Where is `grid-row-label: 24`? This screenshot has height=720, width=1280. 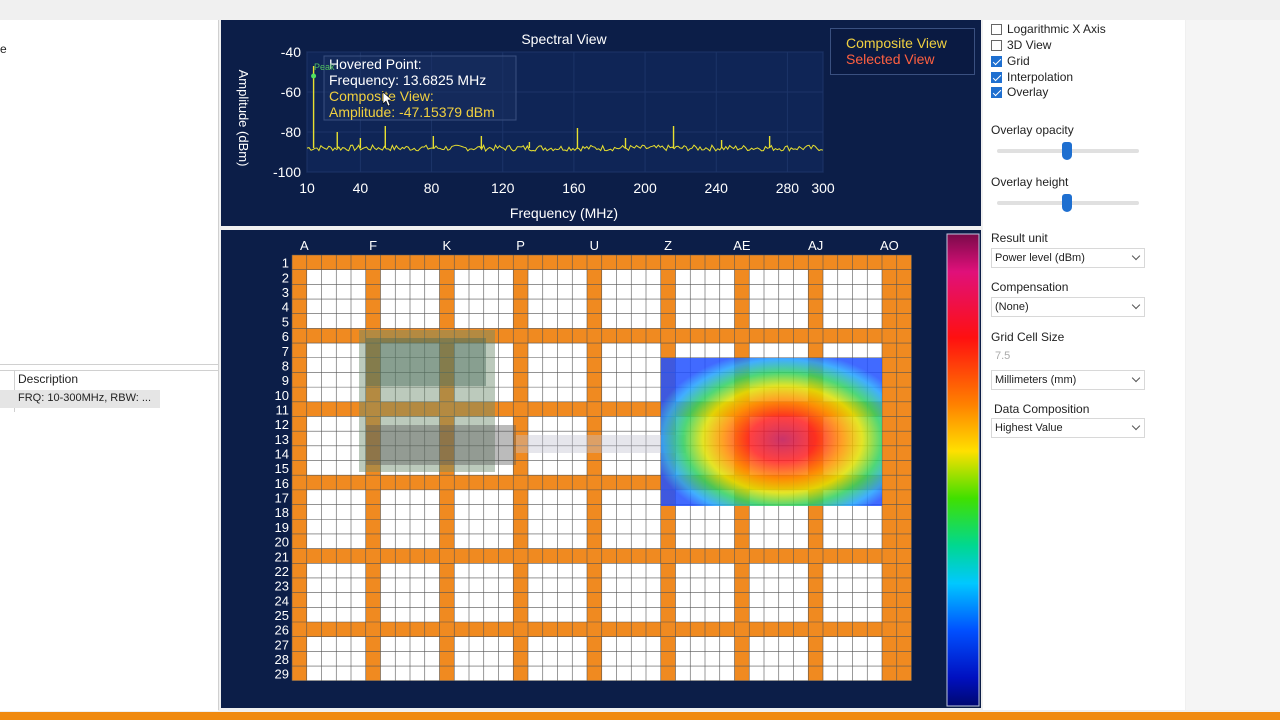
grid-row-label: 24 is located at coordinates (282, 600).